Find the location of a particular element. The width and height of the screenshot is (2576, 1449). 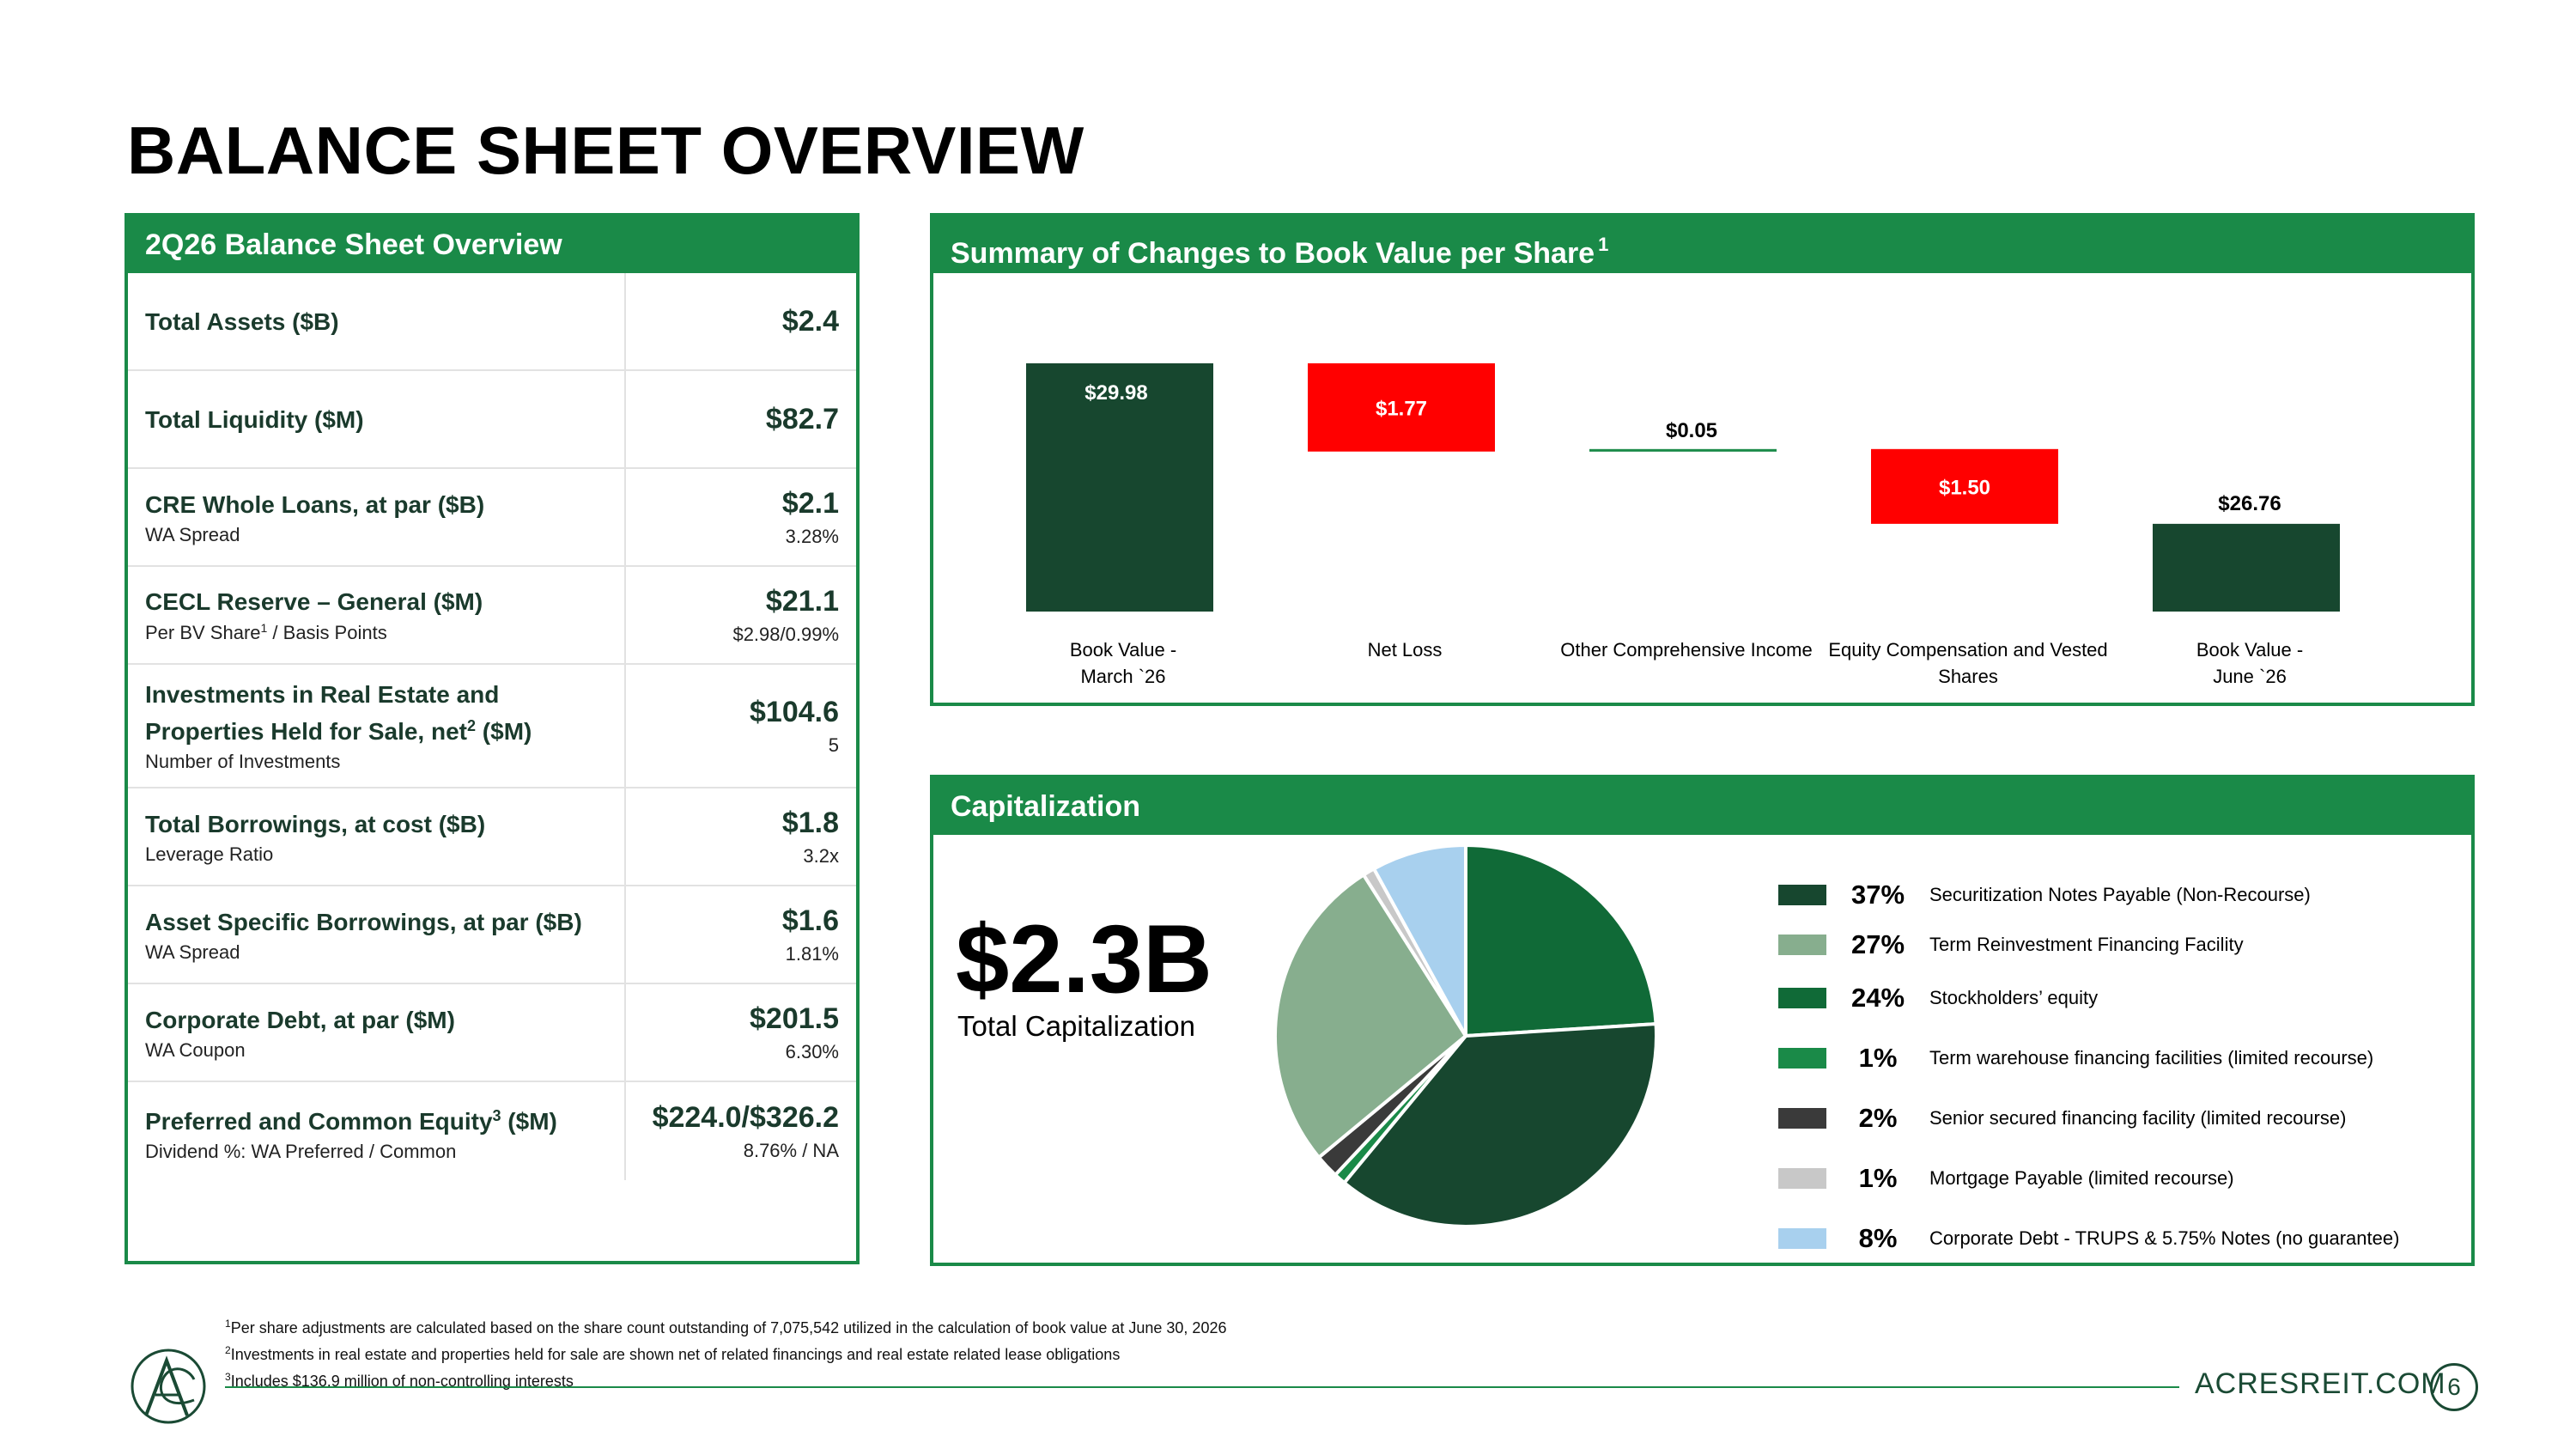

row-value: $224.0/$326.2 is located at coordinates (746, 1117).